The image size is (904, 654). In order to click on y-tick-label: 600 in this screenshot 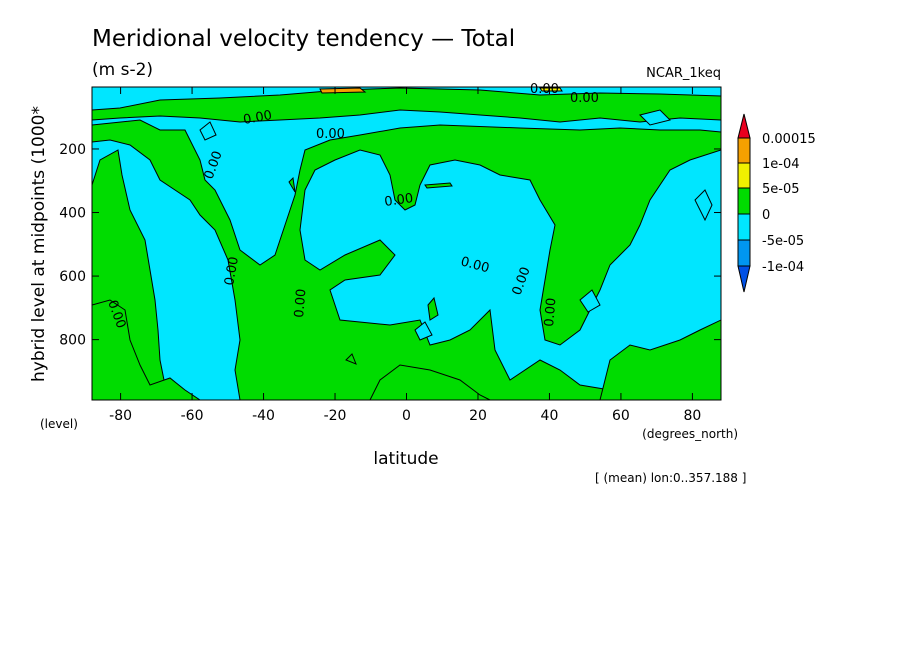, I will do `click(72, 277)`.